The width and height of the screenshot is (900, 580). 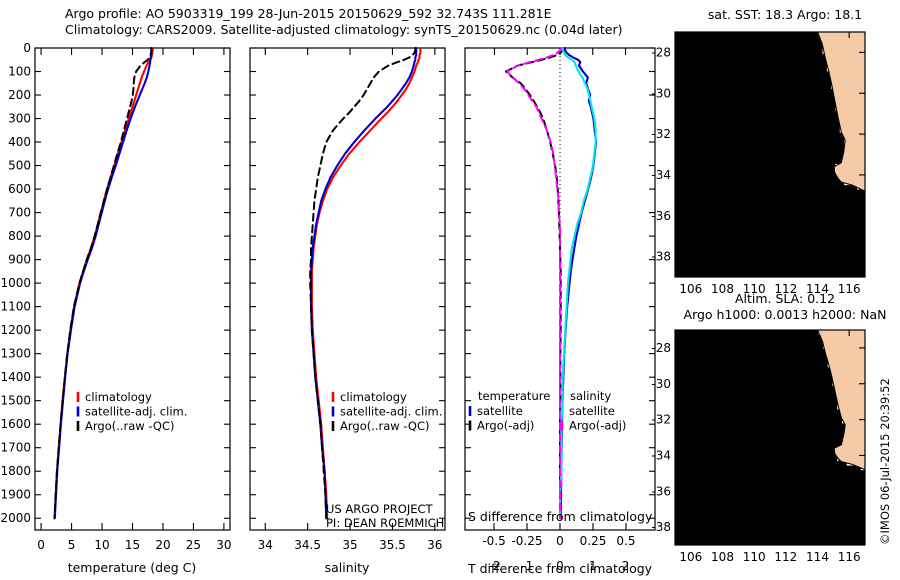 What do you see at coordinates (136, 412) in the screenshot?
I see `temperature-legend-item-label: satellite-adj. clim.` at bounding box center [136, 412].